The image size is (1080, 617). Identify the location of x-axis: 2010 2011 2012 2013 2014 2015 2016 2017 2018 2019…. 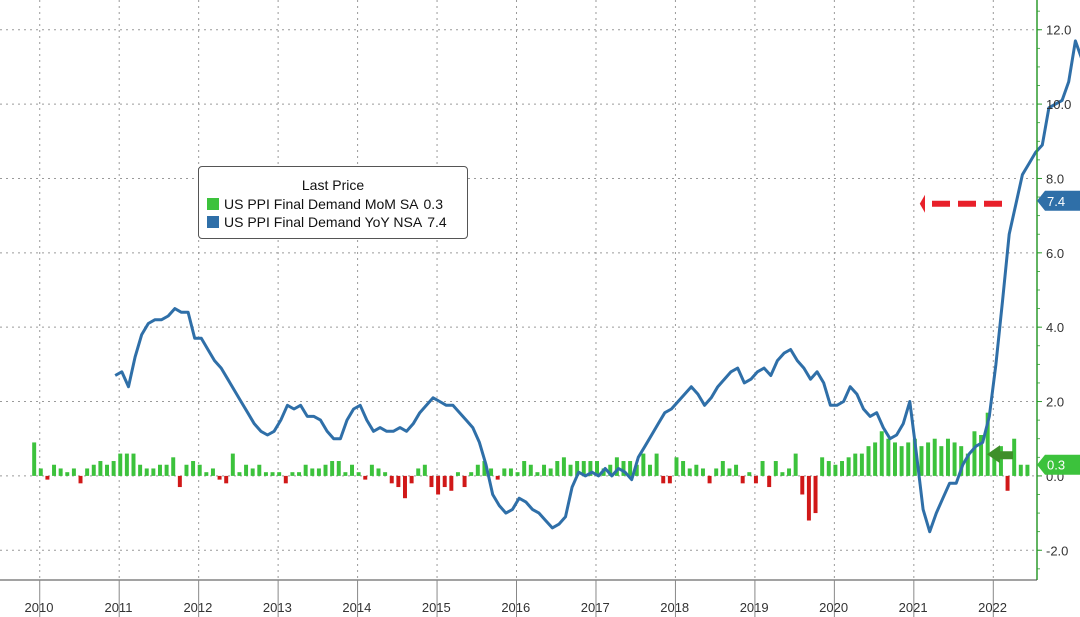
(518, 598).